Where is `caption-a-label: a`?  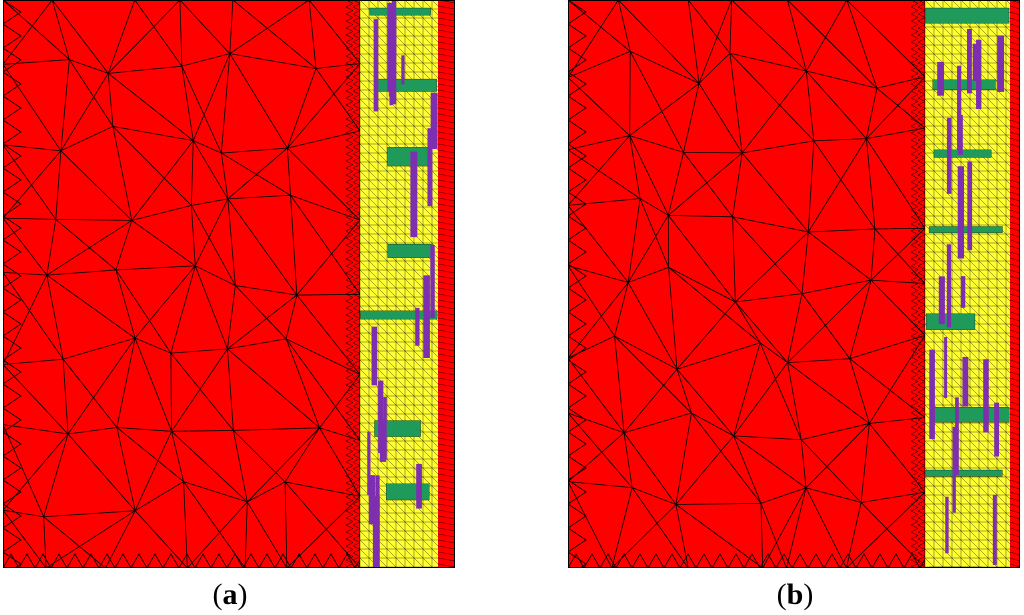 caption-a-label: a is located at coordinates (230, 594).